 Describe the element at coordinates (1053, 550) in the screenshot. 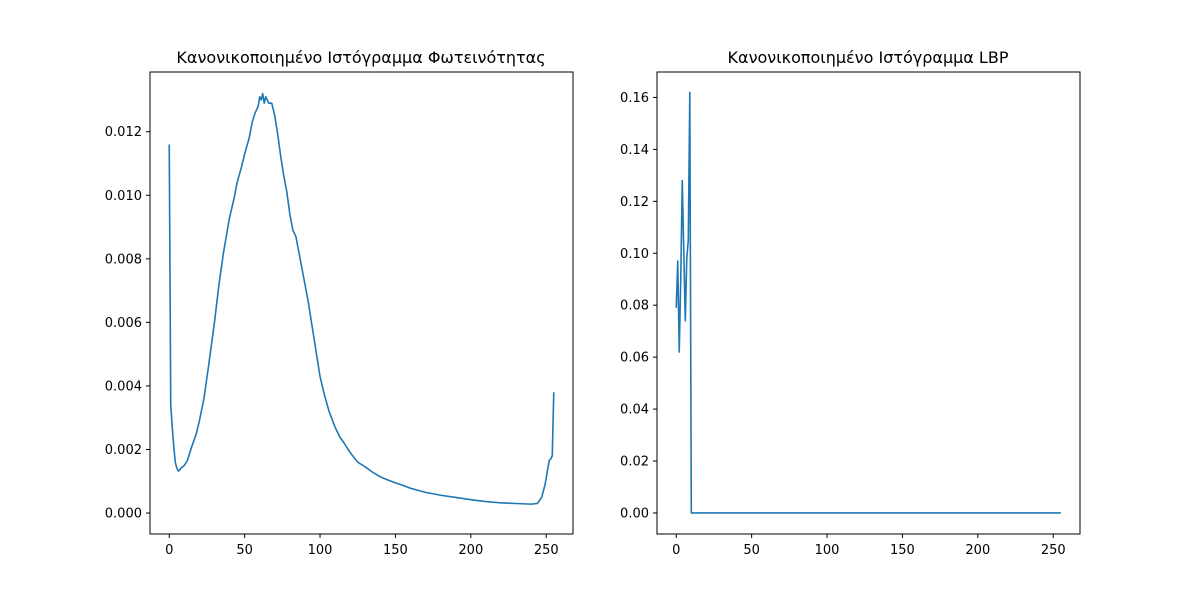

I see `lbp-x-tick-label: 250` at that location.